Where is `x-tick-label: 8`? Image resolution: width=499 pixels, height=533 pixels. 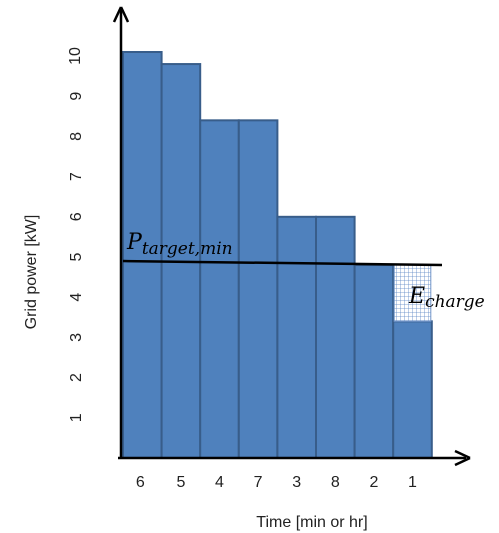 x-tick-label: 8 is located at coordinates (335, 482).